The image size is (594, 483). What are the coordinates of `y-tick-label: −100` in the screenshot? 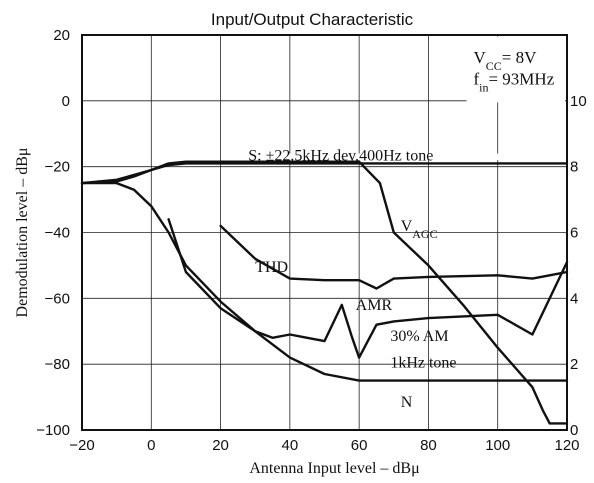 It's located at (53, 430).